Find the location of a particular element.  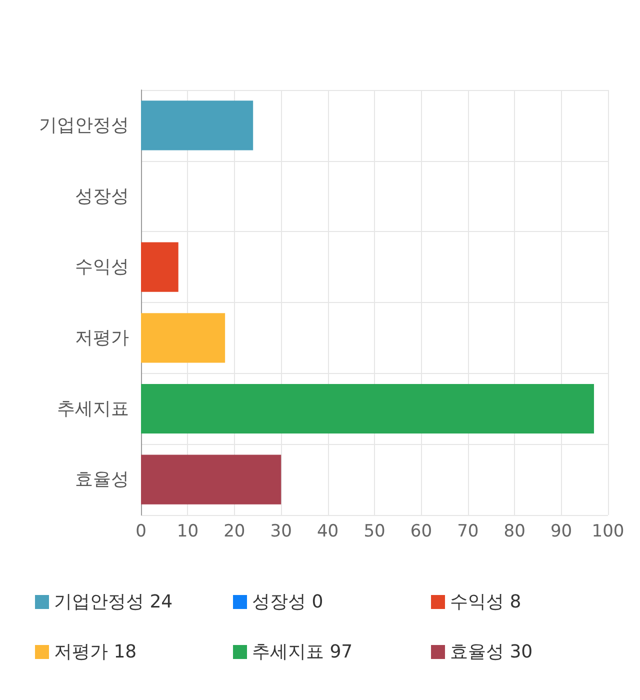

x-tick-label: 30 is located at coordinates (281, 532).